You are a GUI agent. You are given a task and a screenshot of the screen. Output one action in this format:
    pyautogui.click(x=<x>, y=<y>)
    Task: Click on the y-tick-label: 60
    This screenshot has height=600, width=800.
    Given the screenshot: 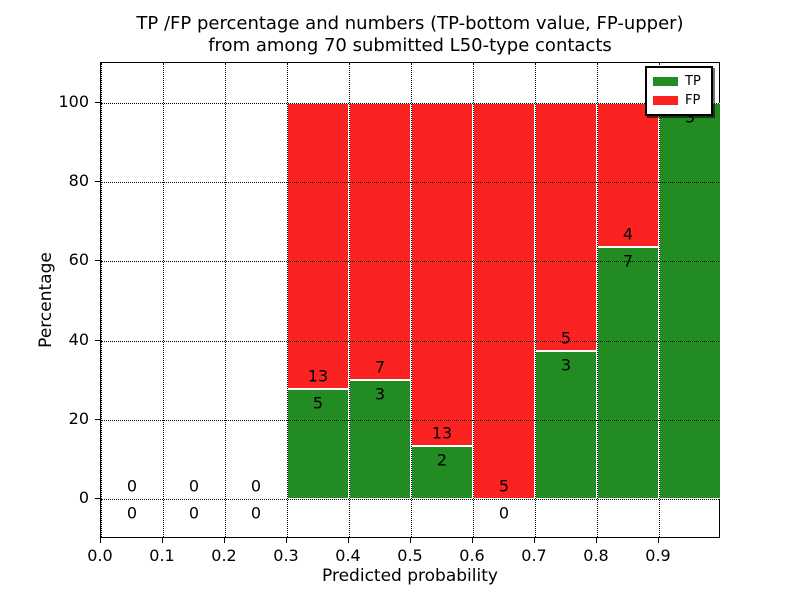 What is the action you would take?
    pyautogui.click(x=78, y=260)
    